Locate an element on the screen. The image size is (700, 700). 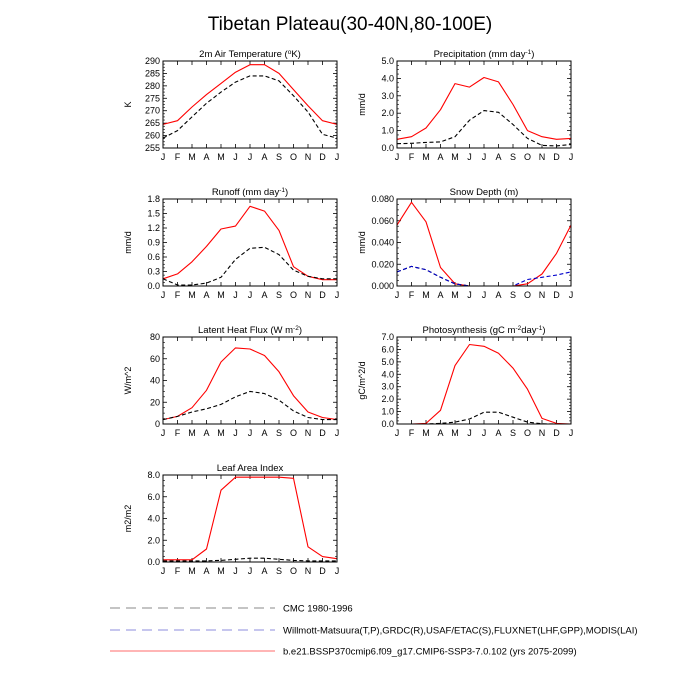
y-tick-label: 0.0 is located at coordinates (387, 148).